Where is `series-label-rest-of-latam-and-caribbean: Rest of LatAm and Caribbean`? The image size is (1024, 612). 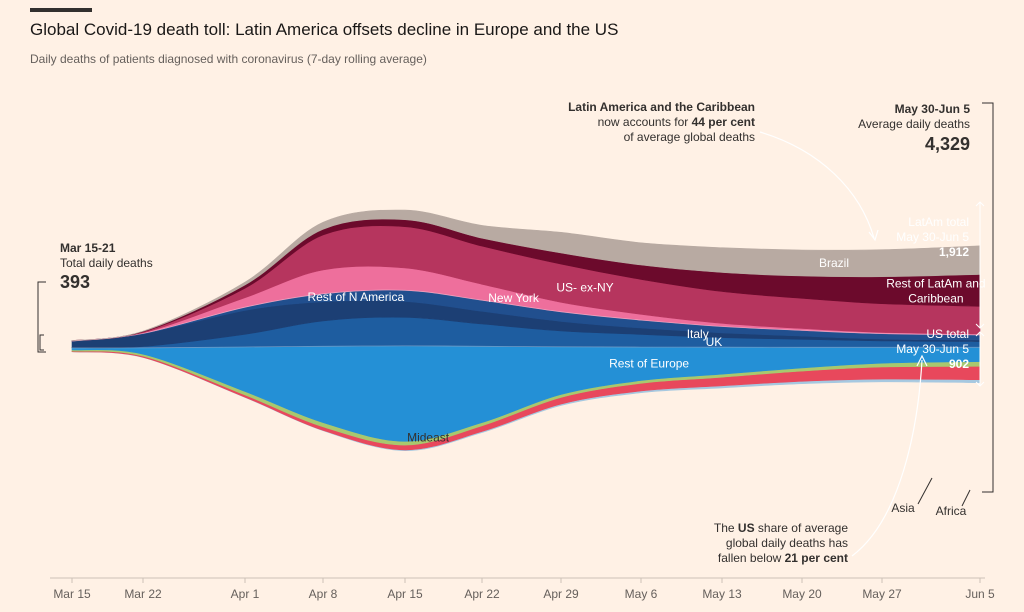
series-label-rest-of-latam-and-caribbean: Rest of LatAm and Caribbean is located at coordinates (935, 290).